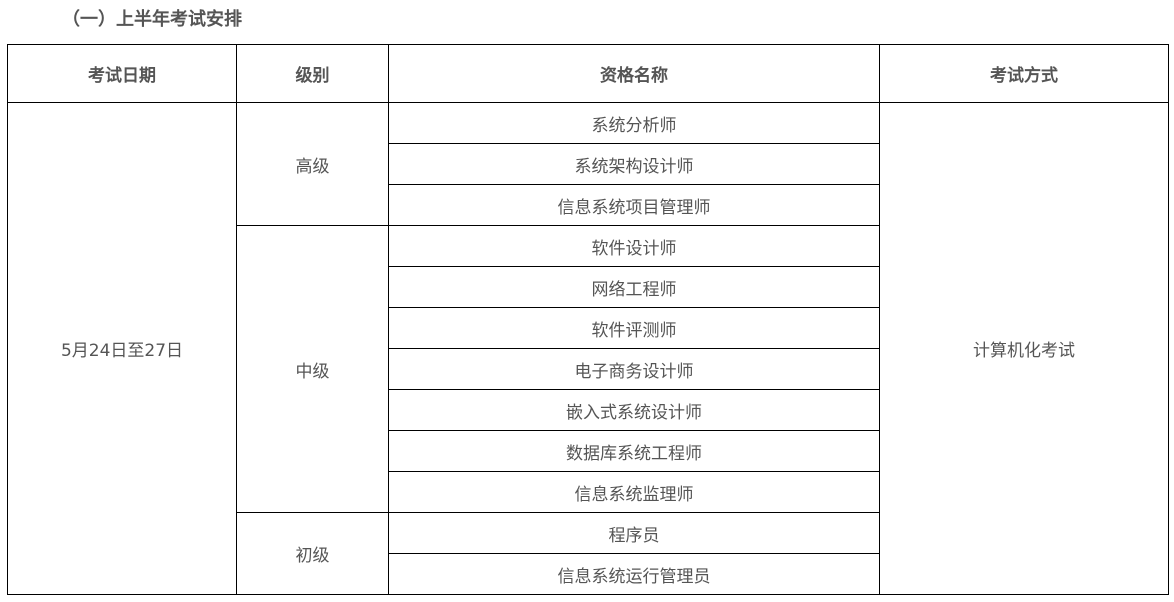 Image resolution: width=1174 pixels, height=602 pixels. What do you see at coordinates (312, 164) in the screenshot?
I see `level-cell: 高级` at bounding box center [312, 164].